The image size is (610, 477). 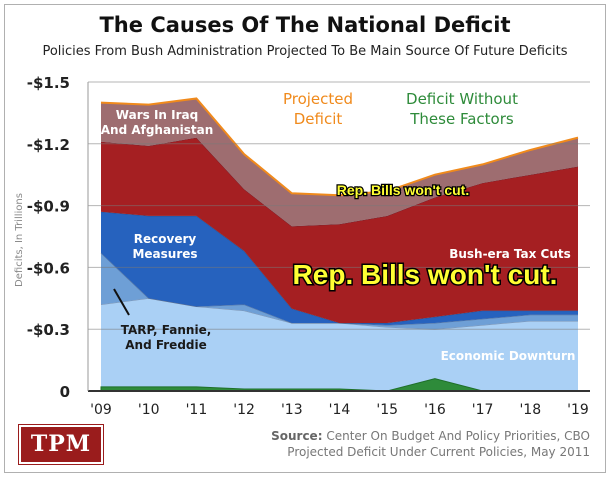 What do you see at coordinates (387, 410) in the screenshot?
I see `x-tick-label: '15` at bounding box center [387, 410].